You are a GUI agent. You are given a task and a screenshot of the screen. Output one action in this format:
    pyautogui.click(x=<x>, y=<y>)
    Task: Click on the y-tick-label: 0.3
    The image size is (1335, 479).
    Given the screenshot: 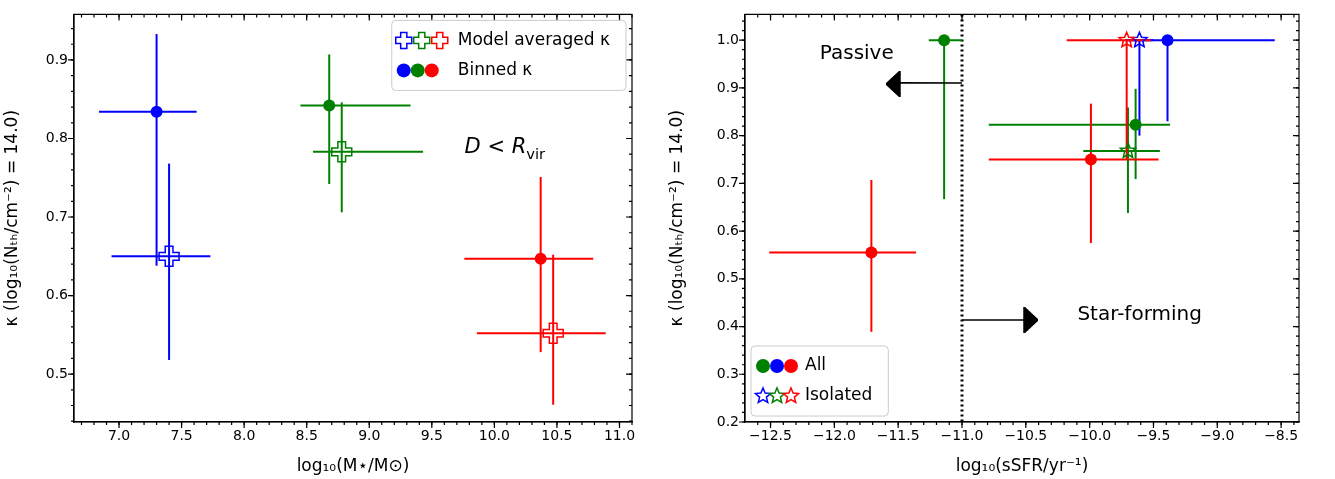 What is the action you would take?
    pyautogui.click(x=727, y=372)
    